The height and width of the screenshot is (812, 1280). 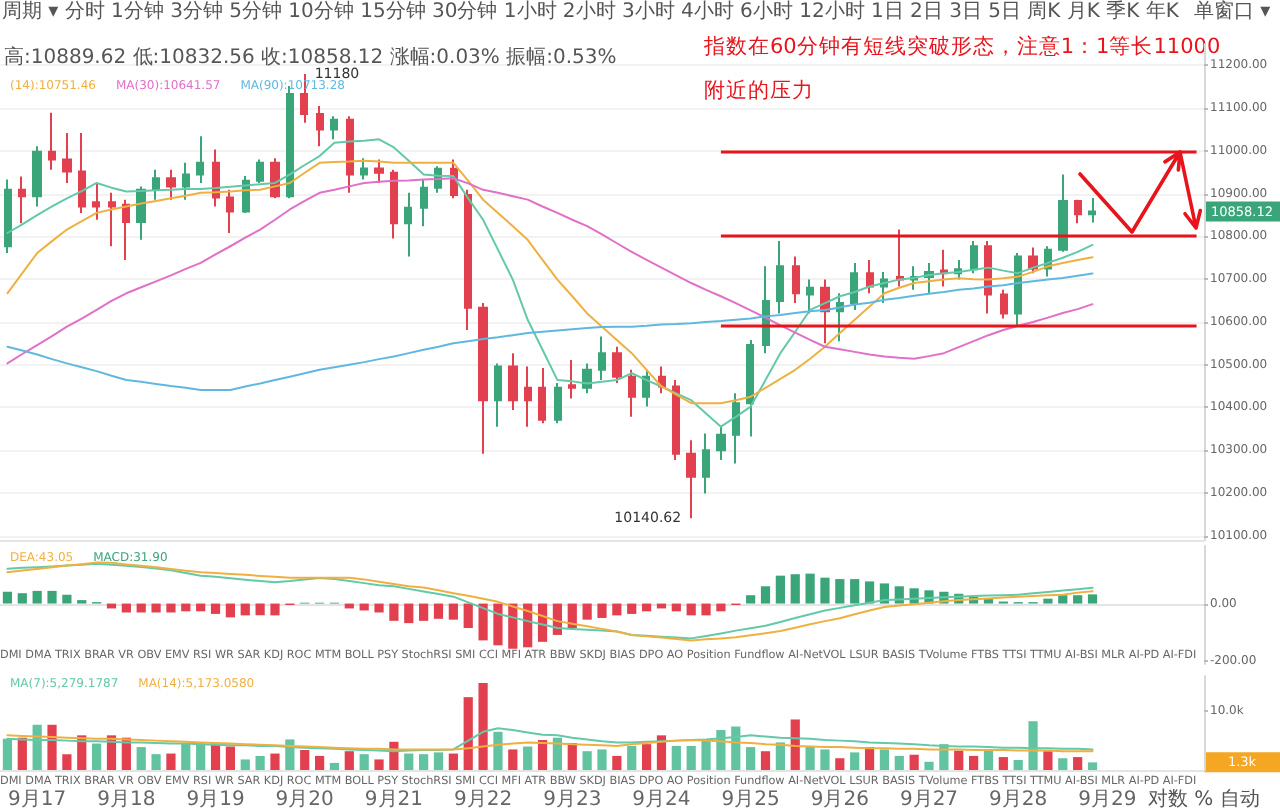 What do you see at coordinates (661, 800) in the screenshot?
I see `x-tick-label: 9月24` at bounding box center [661, 800].